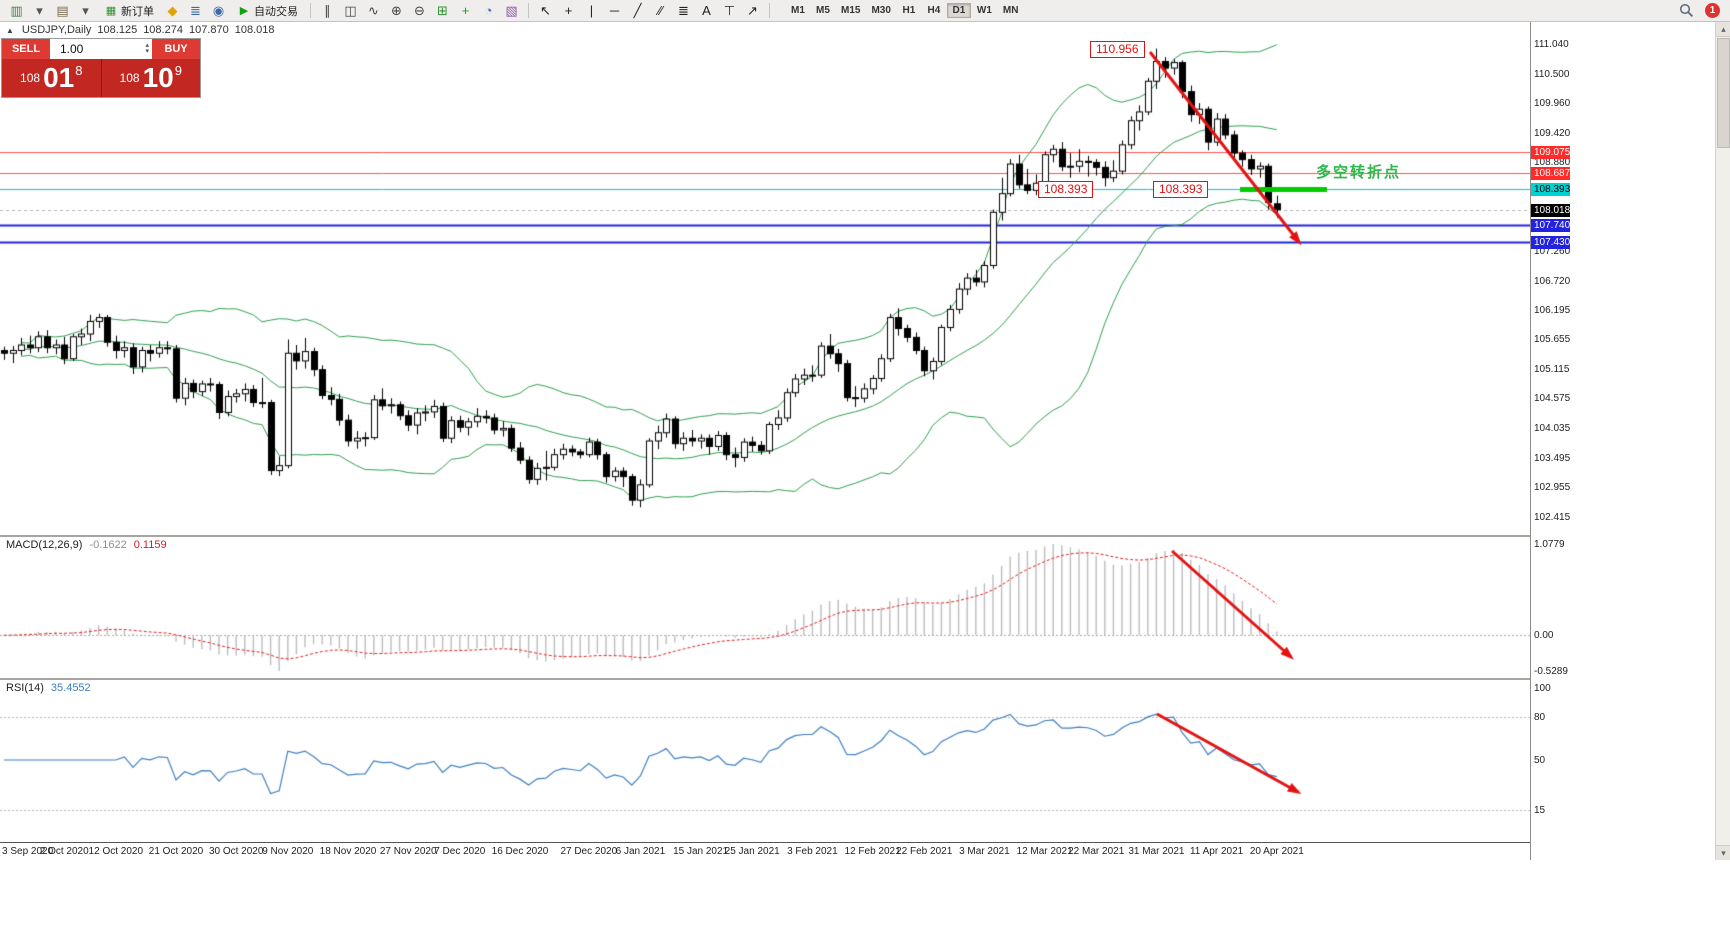 The width and height of the screenshot is (1730, 941). What do you see at coordinates (1723, 93) in the screenshot?
I see `scrollbar-thumb` at bounding box center [1723, 93].